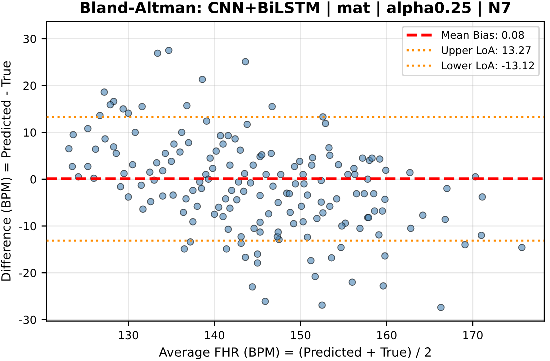 The image size is (550, 361). What do you see at coordinates (27, 226) in the screenshot?
I see `y-tick-label: -10` at bounding box center [27, 226].